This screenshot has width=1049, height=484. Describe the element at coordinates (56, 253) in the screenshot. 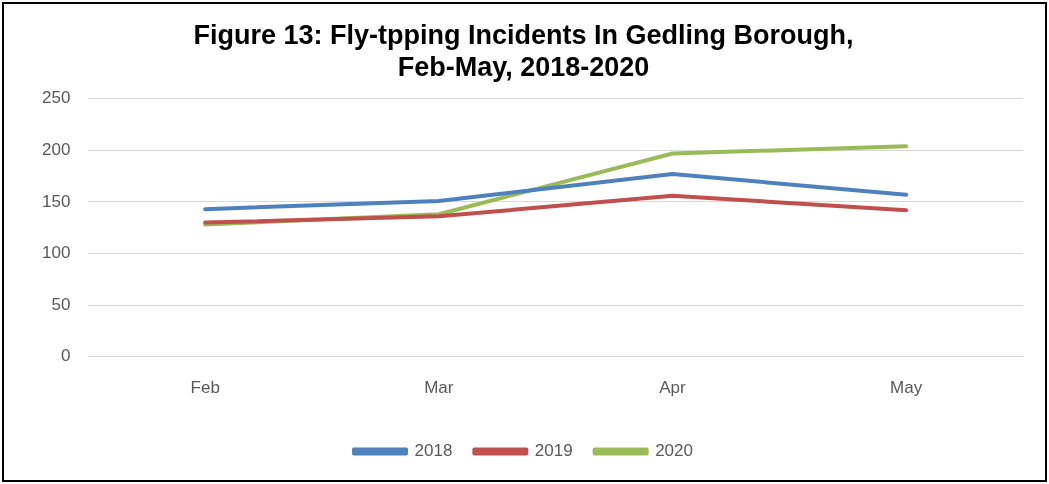

I see `y-tick-label: 100` at that location.